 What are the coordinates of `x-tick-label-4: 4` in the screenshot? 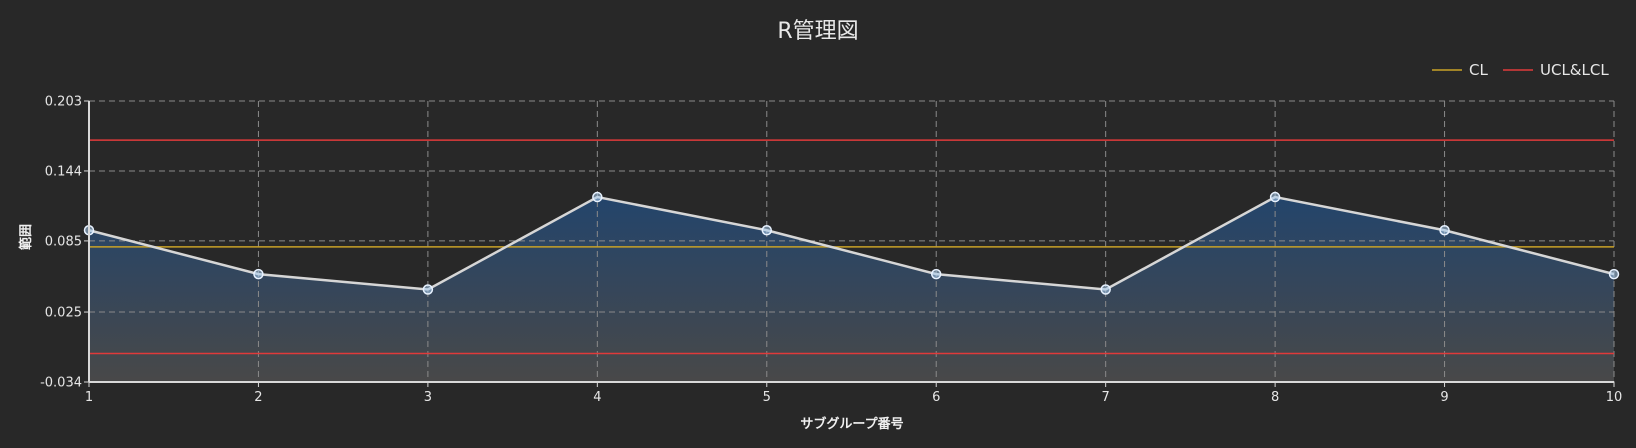 It's located at (597, 397).